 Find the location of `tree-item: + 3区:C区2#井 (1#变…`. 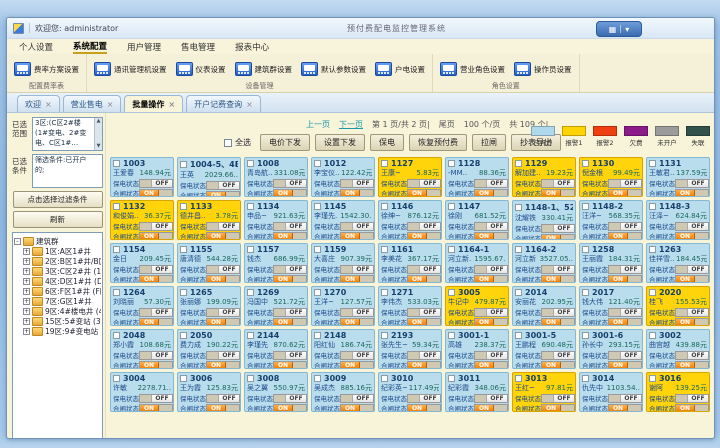

tree-item: + 3区:C区2#井 (1#变… is located at coordinates (62, 271).